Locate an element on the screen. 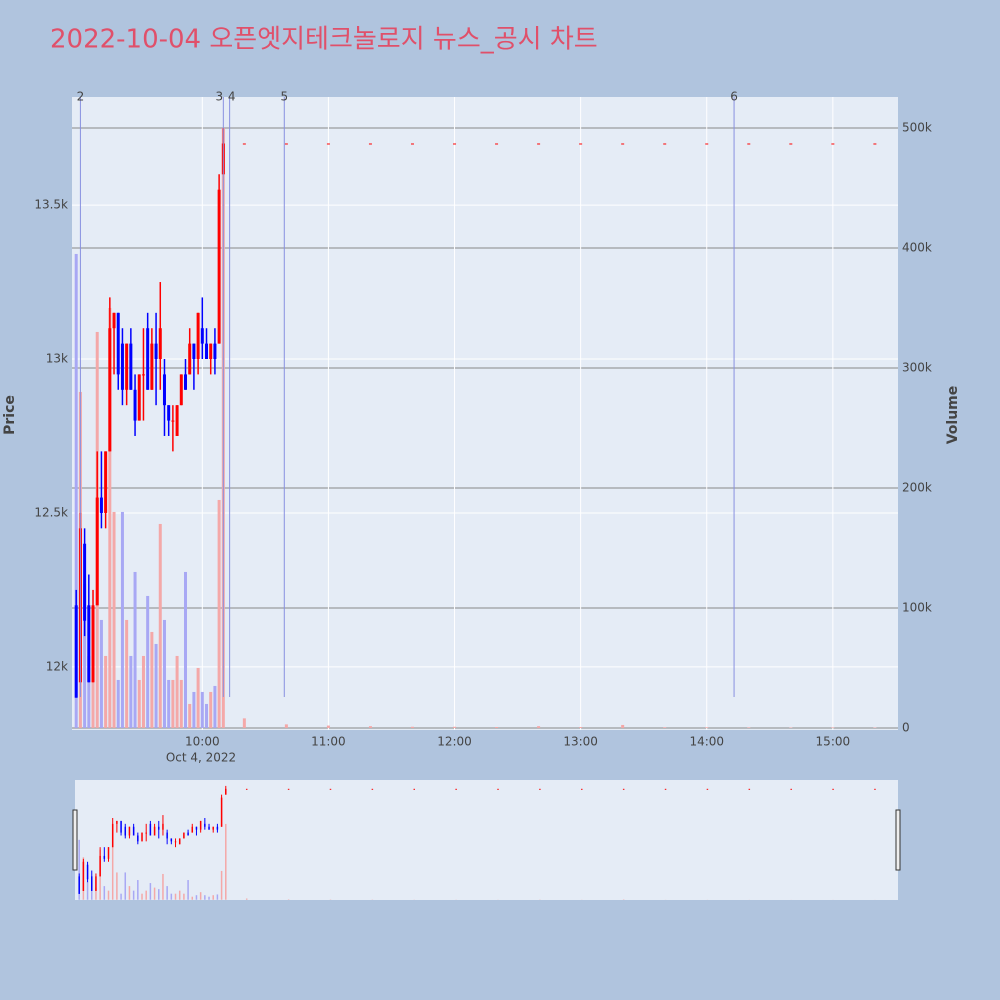 The image size is (1000, 1000). y-tick-label: 12.5k is located at coordinates (51, 512).